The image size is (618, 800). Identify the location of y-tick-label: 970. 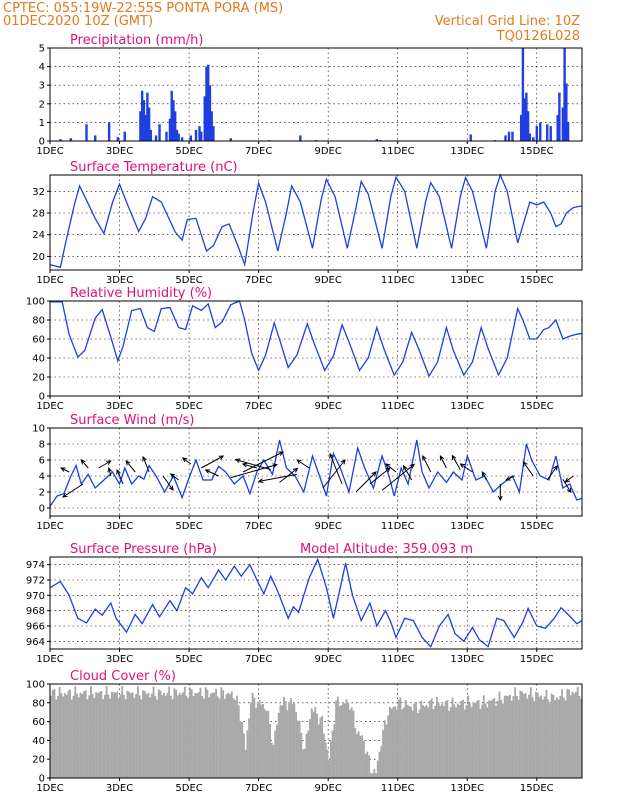
(35, 596).